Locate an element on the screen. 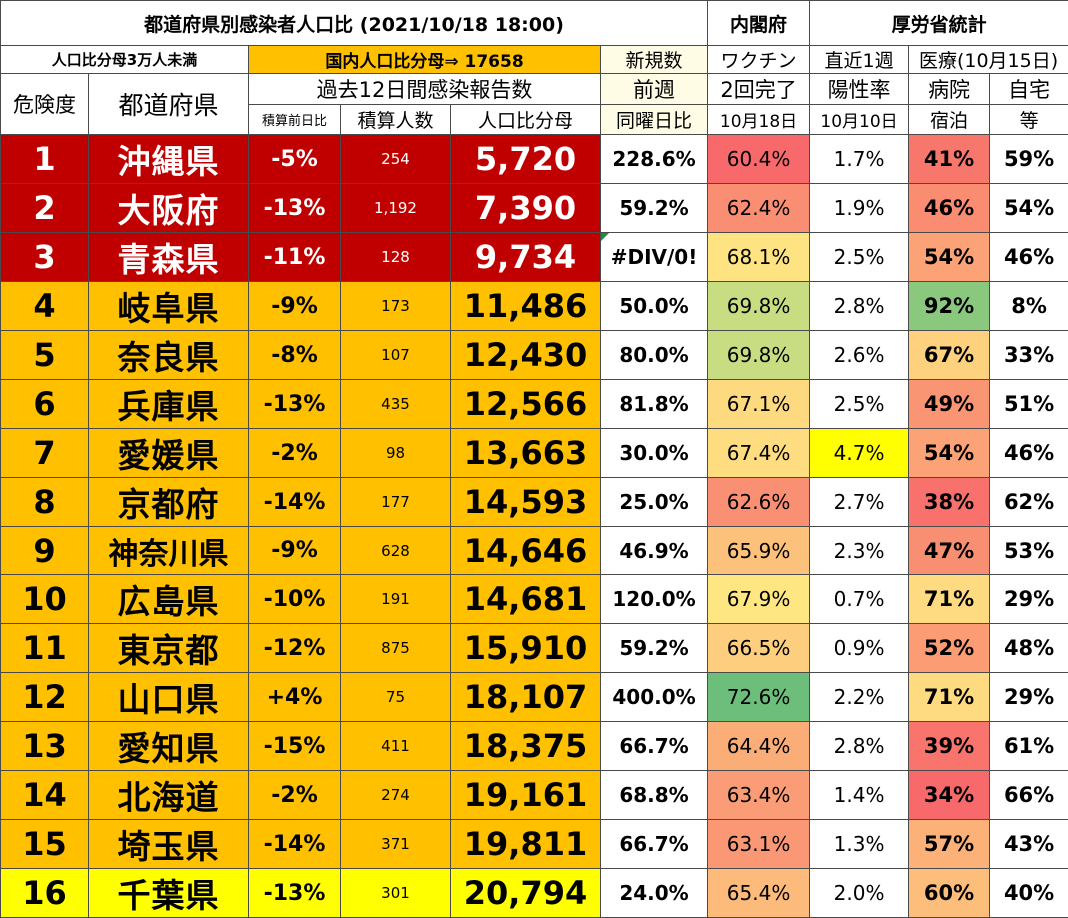 The width and height of the screenshot is (1068, 918). risk-rank: 15 is located at coordinates (45, 844).